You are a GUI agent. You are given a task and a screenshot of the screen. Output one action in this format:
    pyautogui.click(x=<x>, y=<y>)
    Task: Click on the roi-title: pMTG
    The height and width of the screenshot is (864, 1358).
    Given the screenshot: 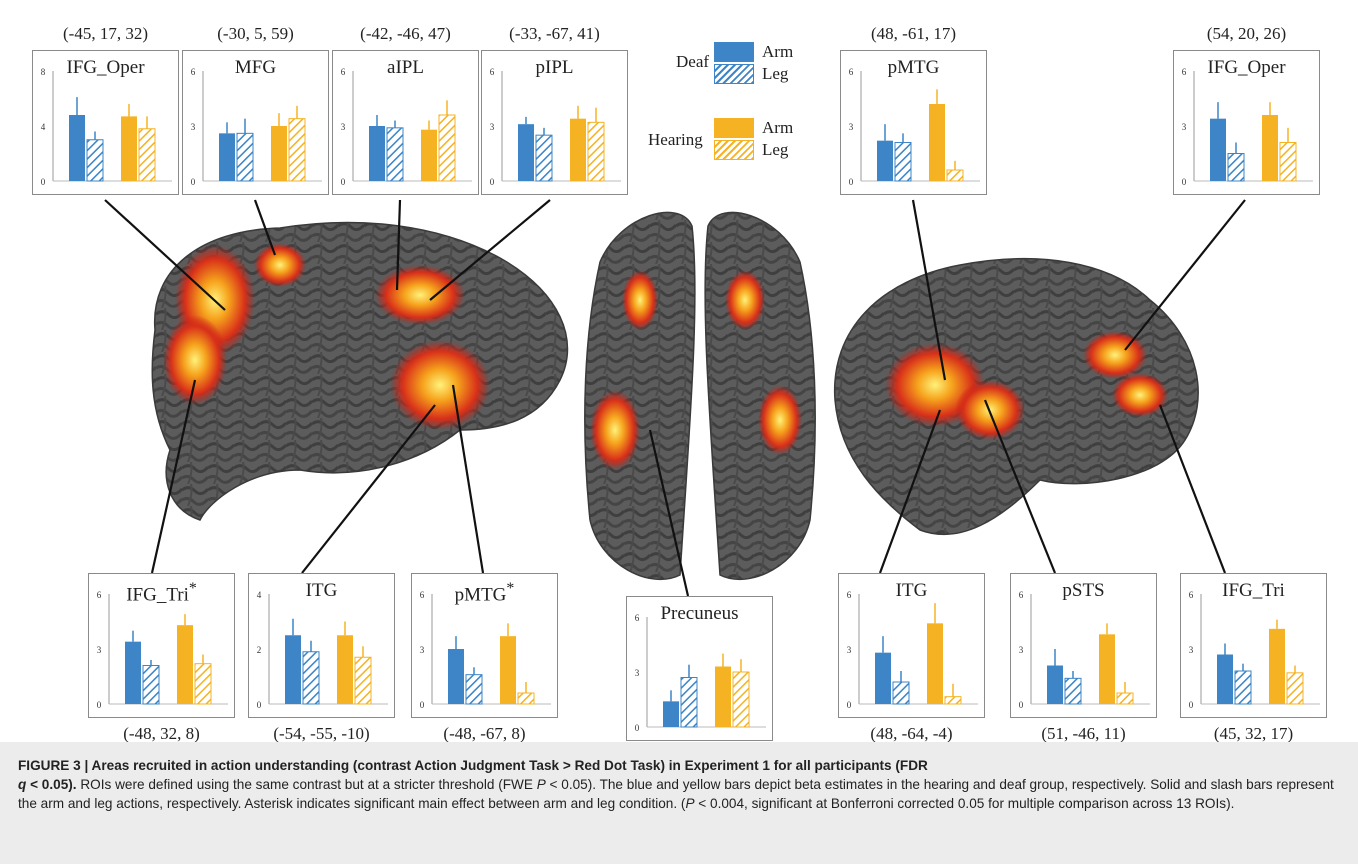 What is the action you would take?
    pyautogui.click(x=913, y=67)
    